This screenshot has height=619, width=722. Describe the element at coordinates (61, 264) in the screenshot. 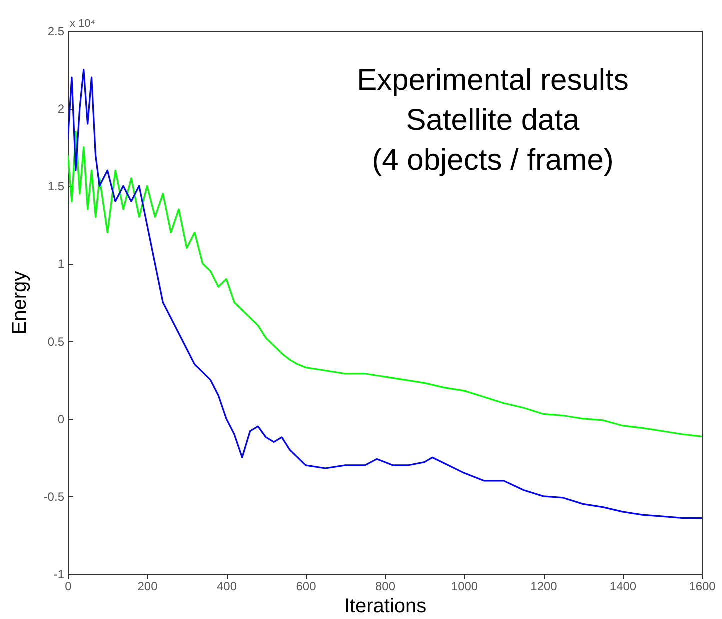

I see `y-tick-label: 1` at that location.